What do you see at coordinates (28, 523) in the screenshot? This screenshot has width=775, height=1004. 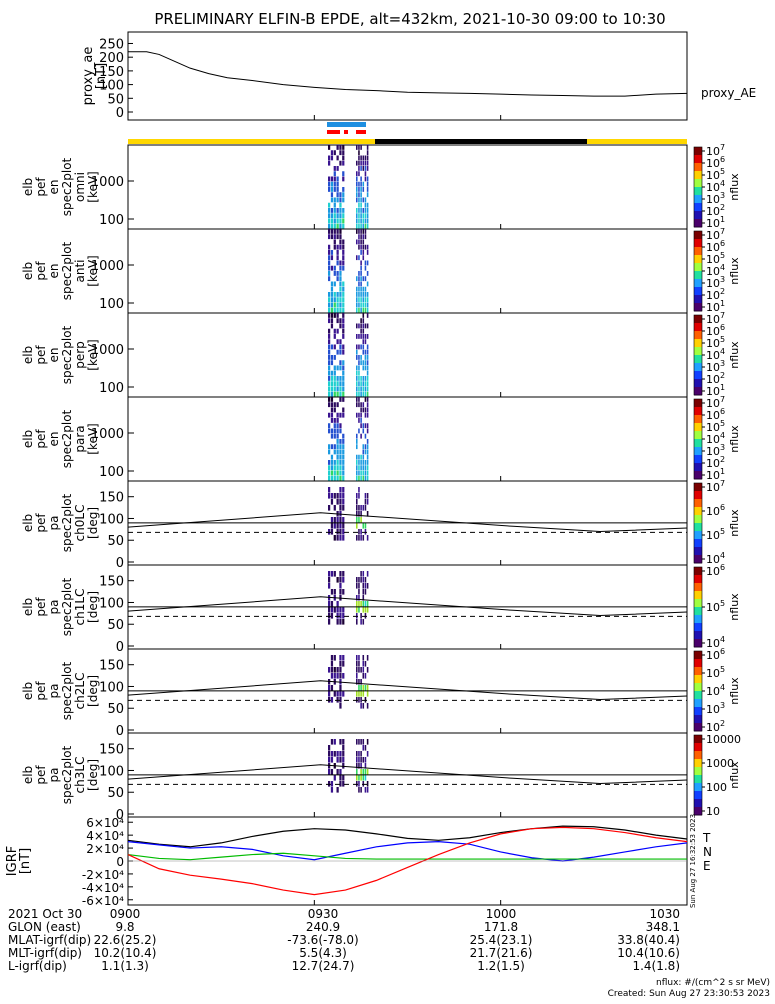 I see `y-axis-label-line: elb` at bounding box center [28, 523].